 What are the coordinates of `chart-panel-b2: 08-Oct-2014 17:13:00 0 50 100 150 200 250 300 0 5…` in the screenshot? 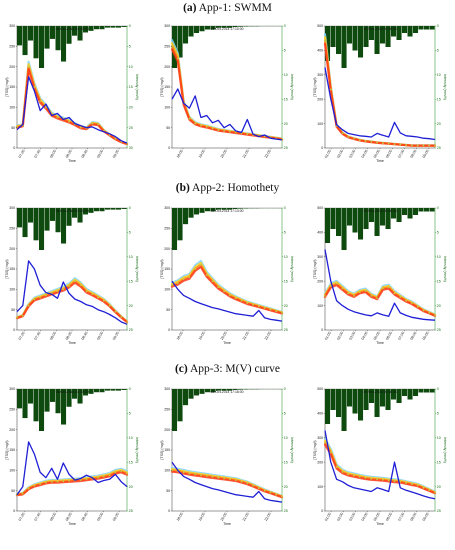 It's located at (230, 273).